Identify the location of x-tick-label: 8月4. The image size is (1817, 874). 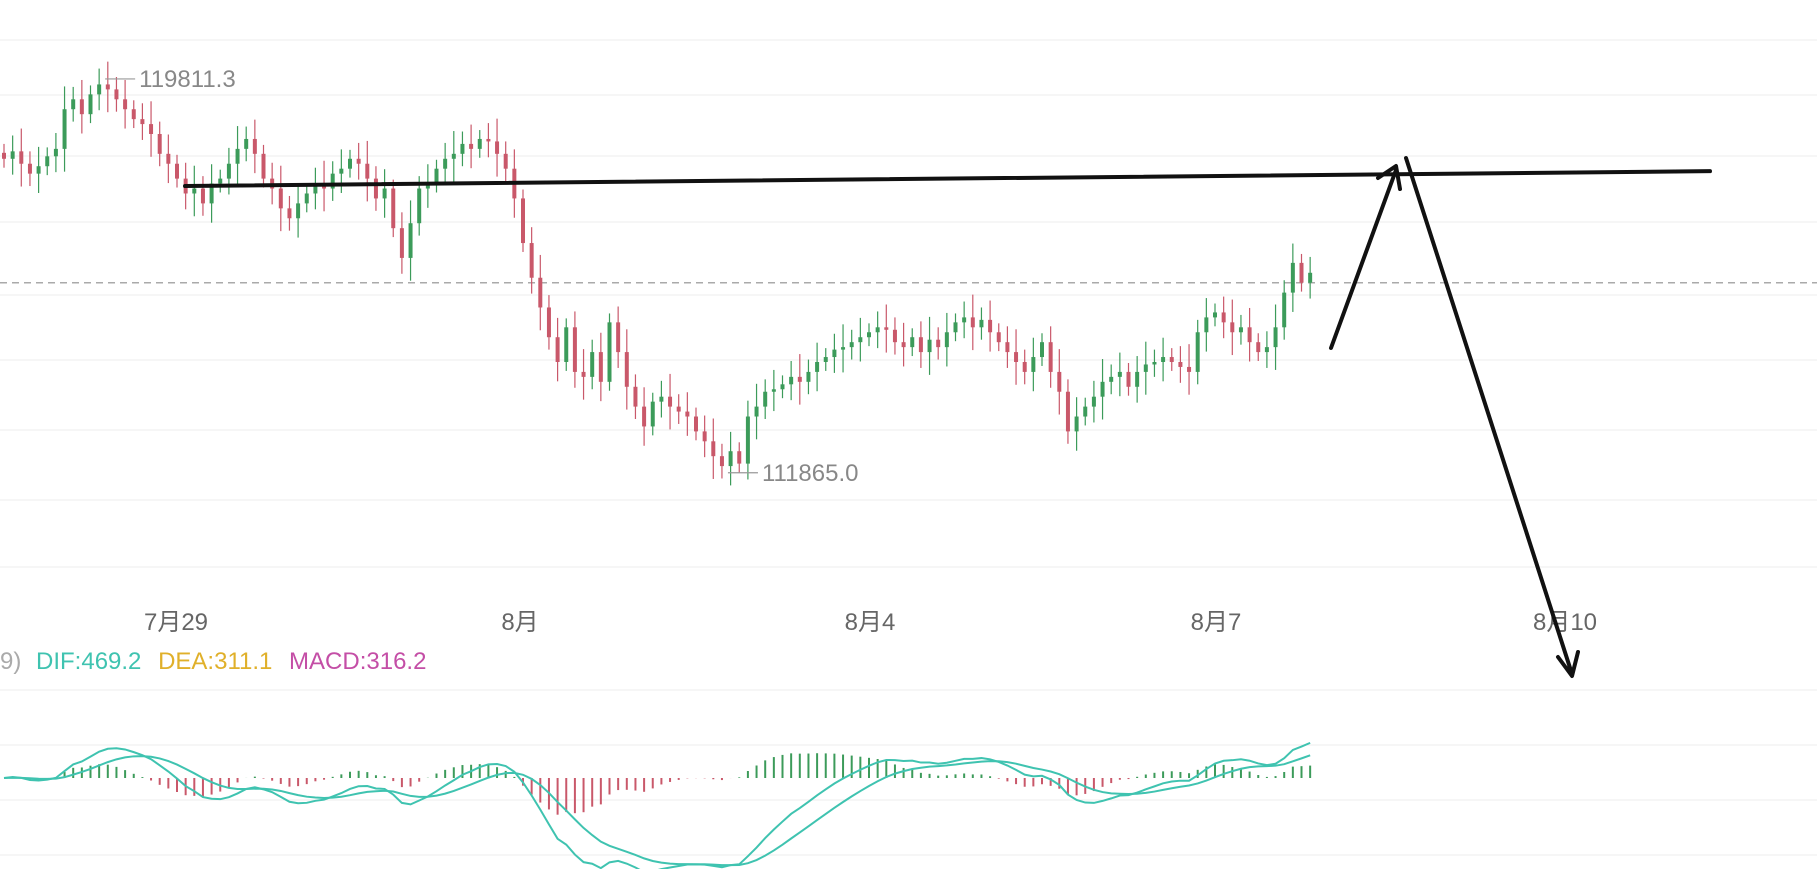
(870, 622).